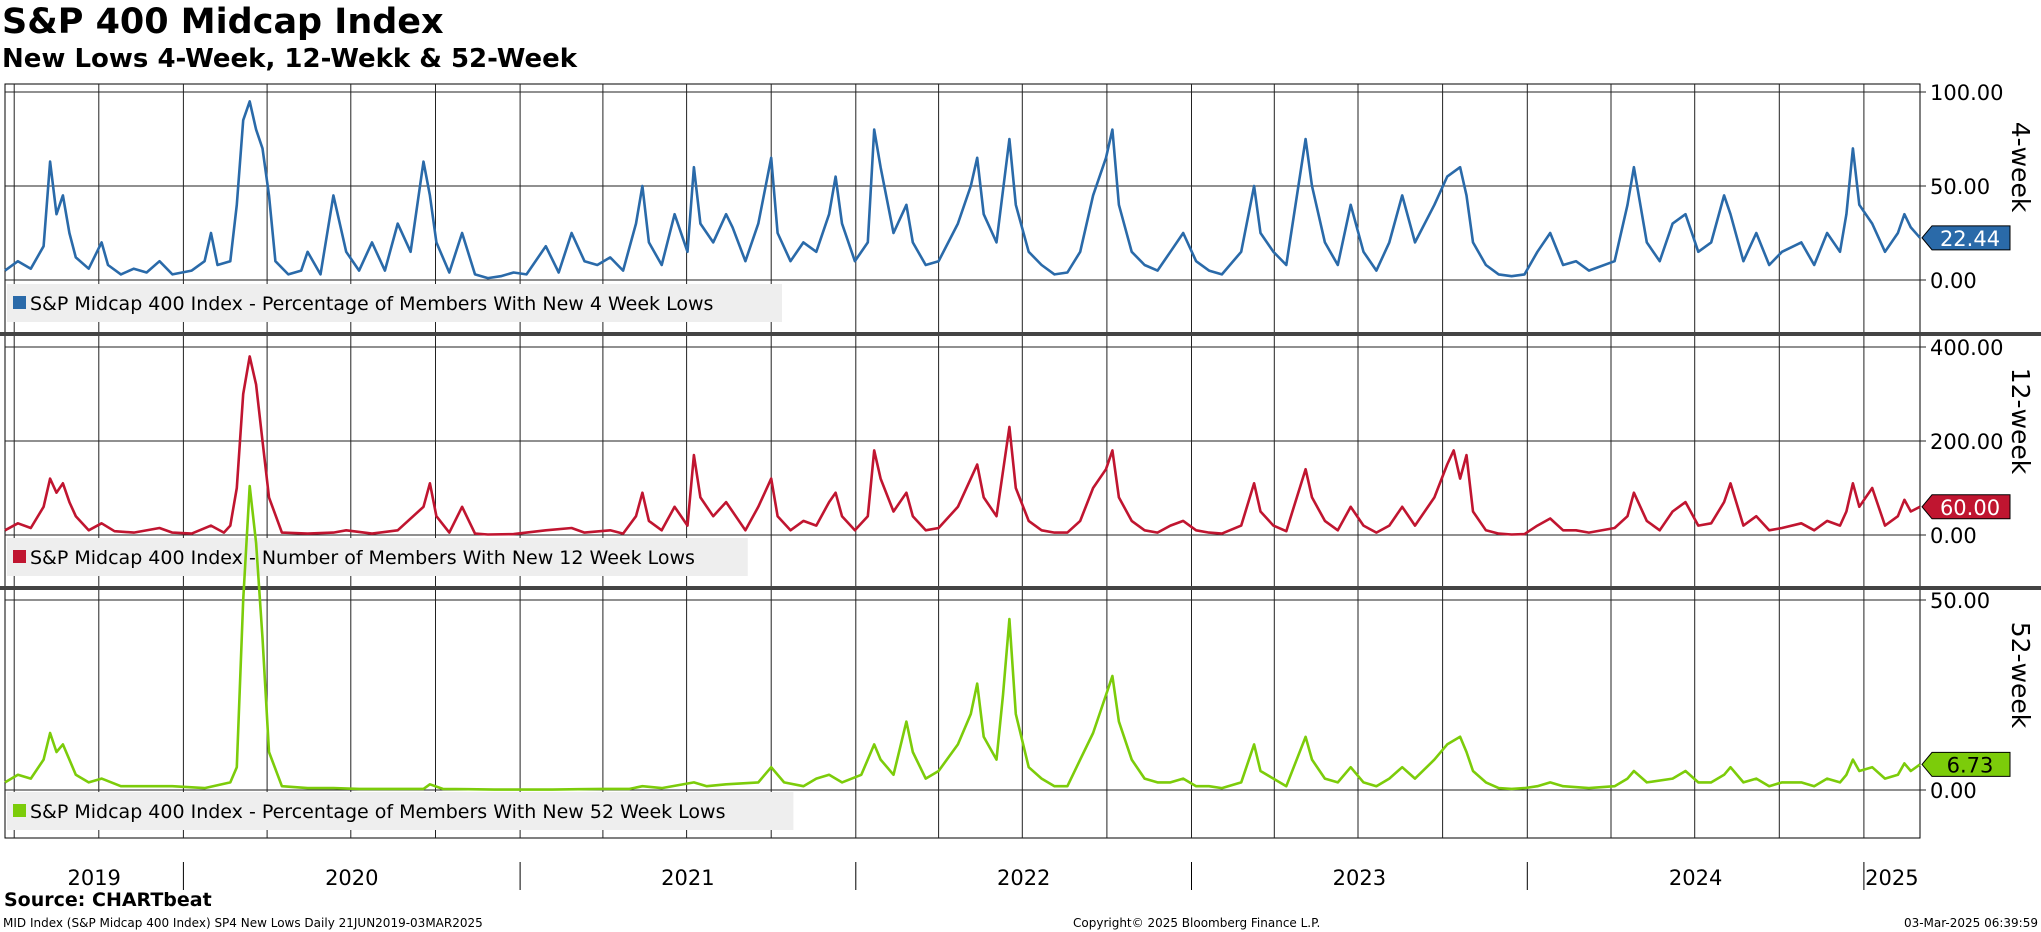  Describe the element at coordinates (2020, 675) in the screenshot. I see `y-axis-title: 52-week` at that location.